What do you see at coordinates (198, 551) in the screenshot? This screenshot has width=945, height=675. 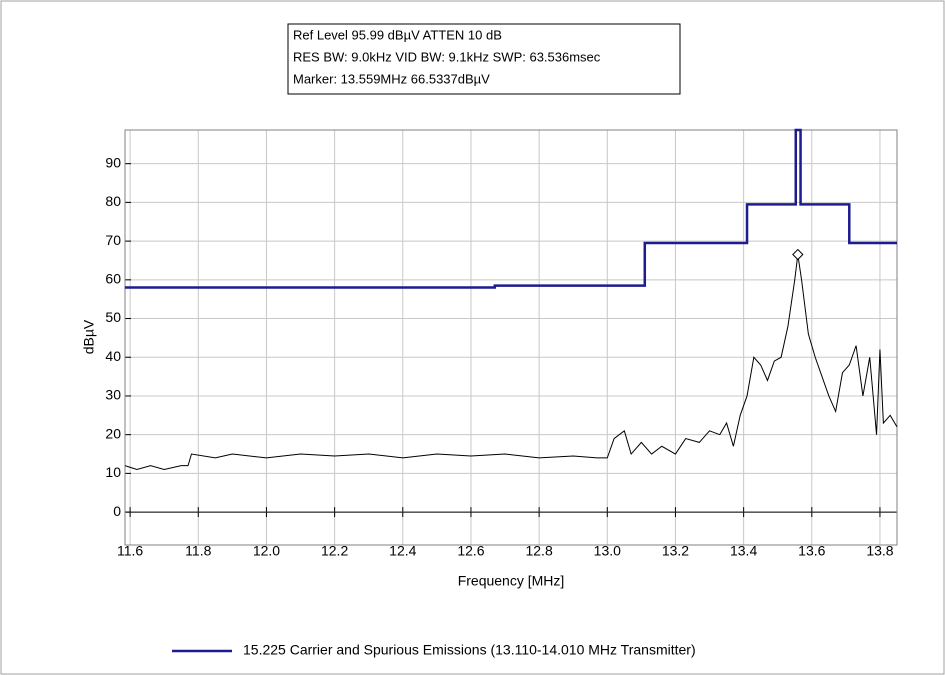 I see `x-tick-label: 11.8` at bounding box center [198, 551].